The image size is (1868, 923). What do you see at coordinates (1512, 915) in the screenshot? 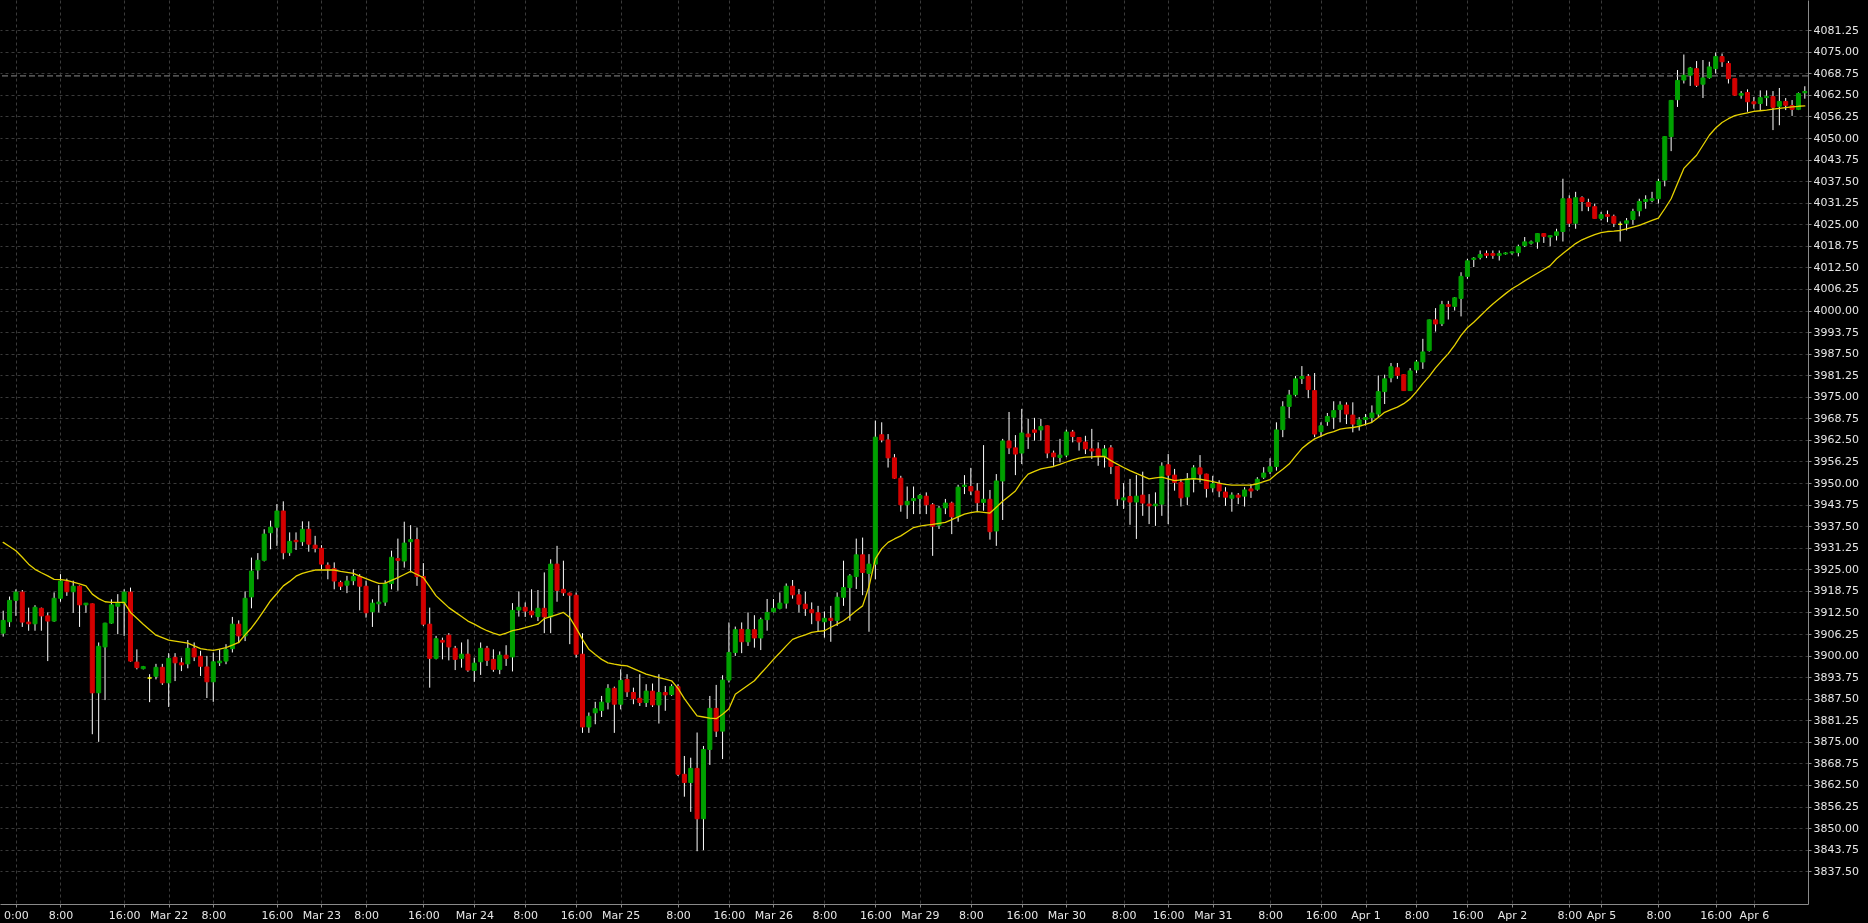
I see `x-tick-label: Apr 2` at bounding box center [1512, 915].